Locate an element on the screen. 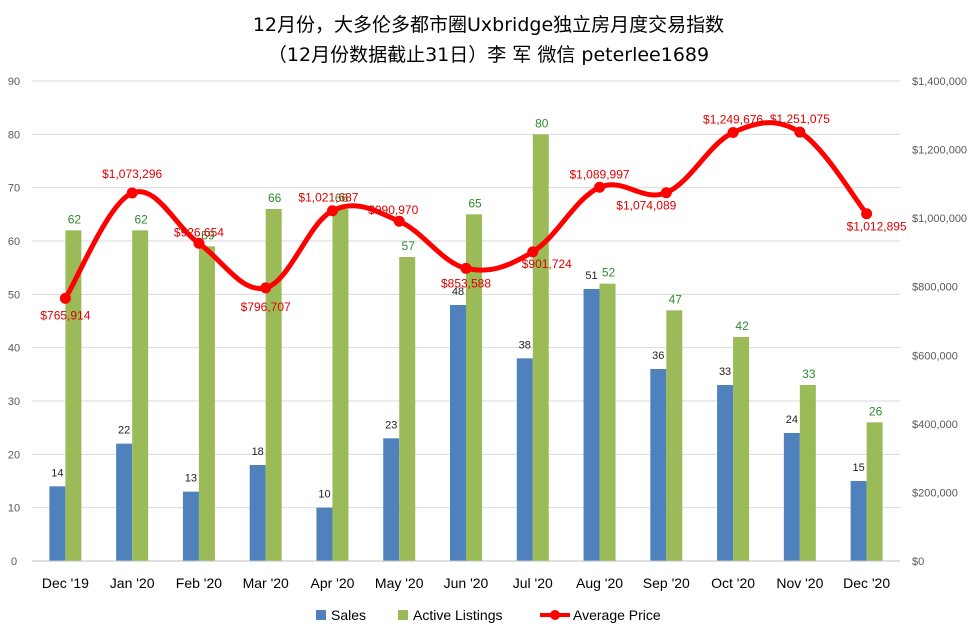 The height and width of the screenshot is (638, 977). listings-data-label: 62 is located at coordinates (75, 219).